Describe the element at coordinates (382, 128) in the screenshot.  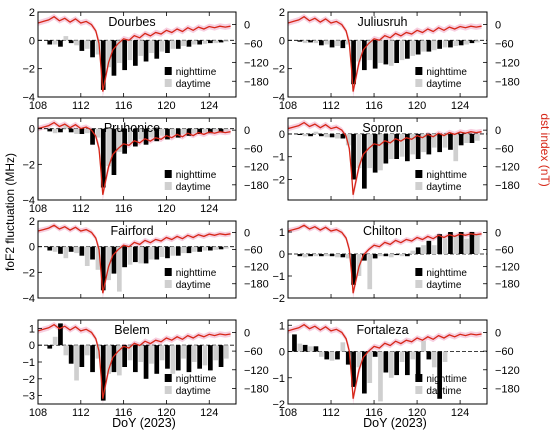
I see `panel-title: Sopron` at that location.